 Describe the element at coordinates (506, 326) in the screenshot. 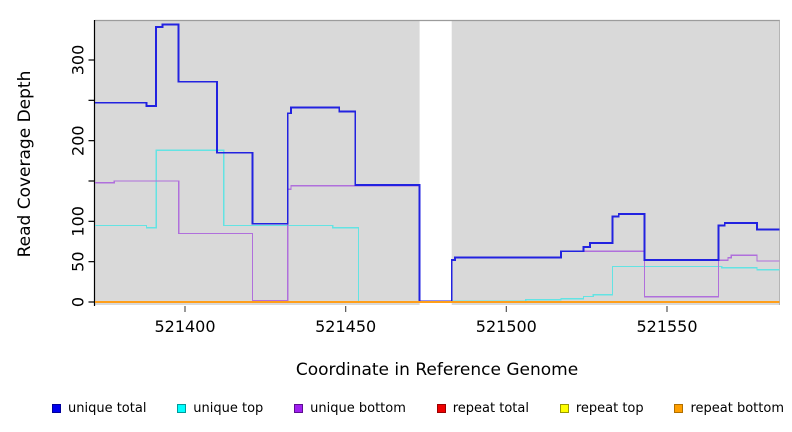

I see `x-tick-label: 521500` at that location.